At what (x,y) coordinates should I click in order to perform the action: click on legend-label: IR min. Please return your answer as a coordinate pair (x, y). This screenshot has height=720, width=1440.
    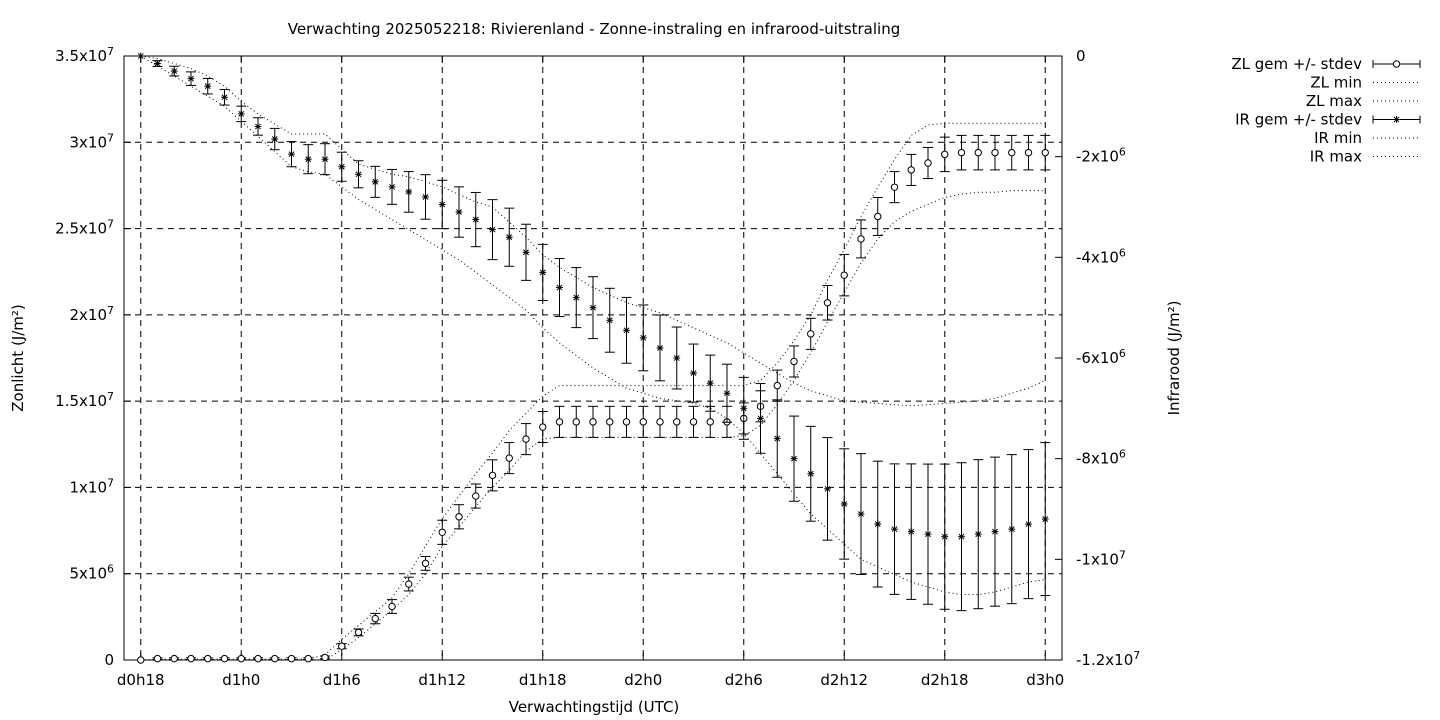
    Looking at the image, I should click on (1338, 138).